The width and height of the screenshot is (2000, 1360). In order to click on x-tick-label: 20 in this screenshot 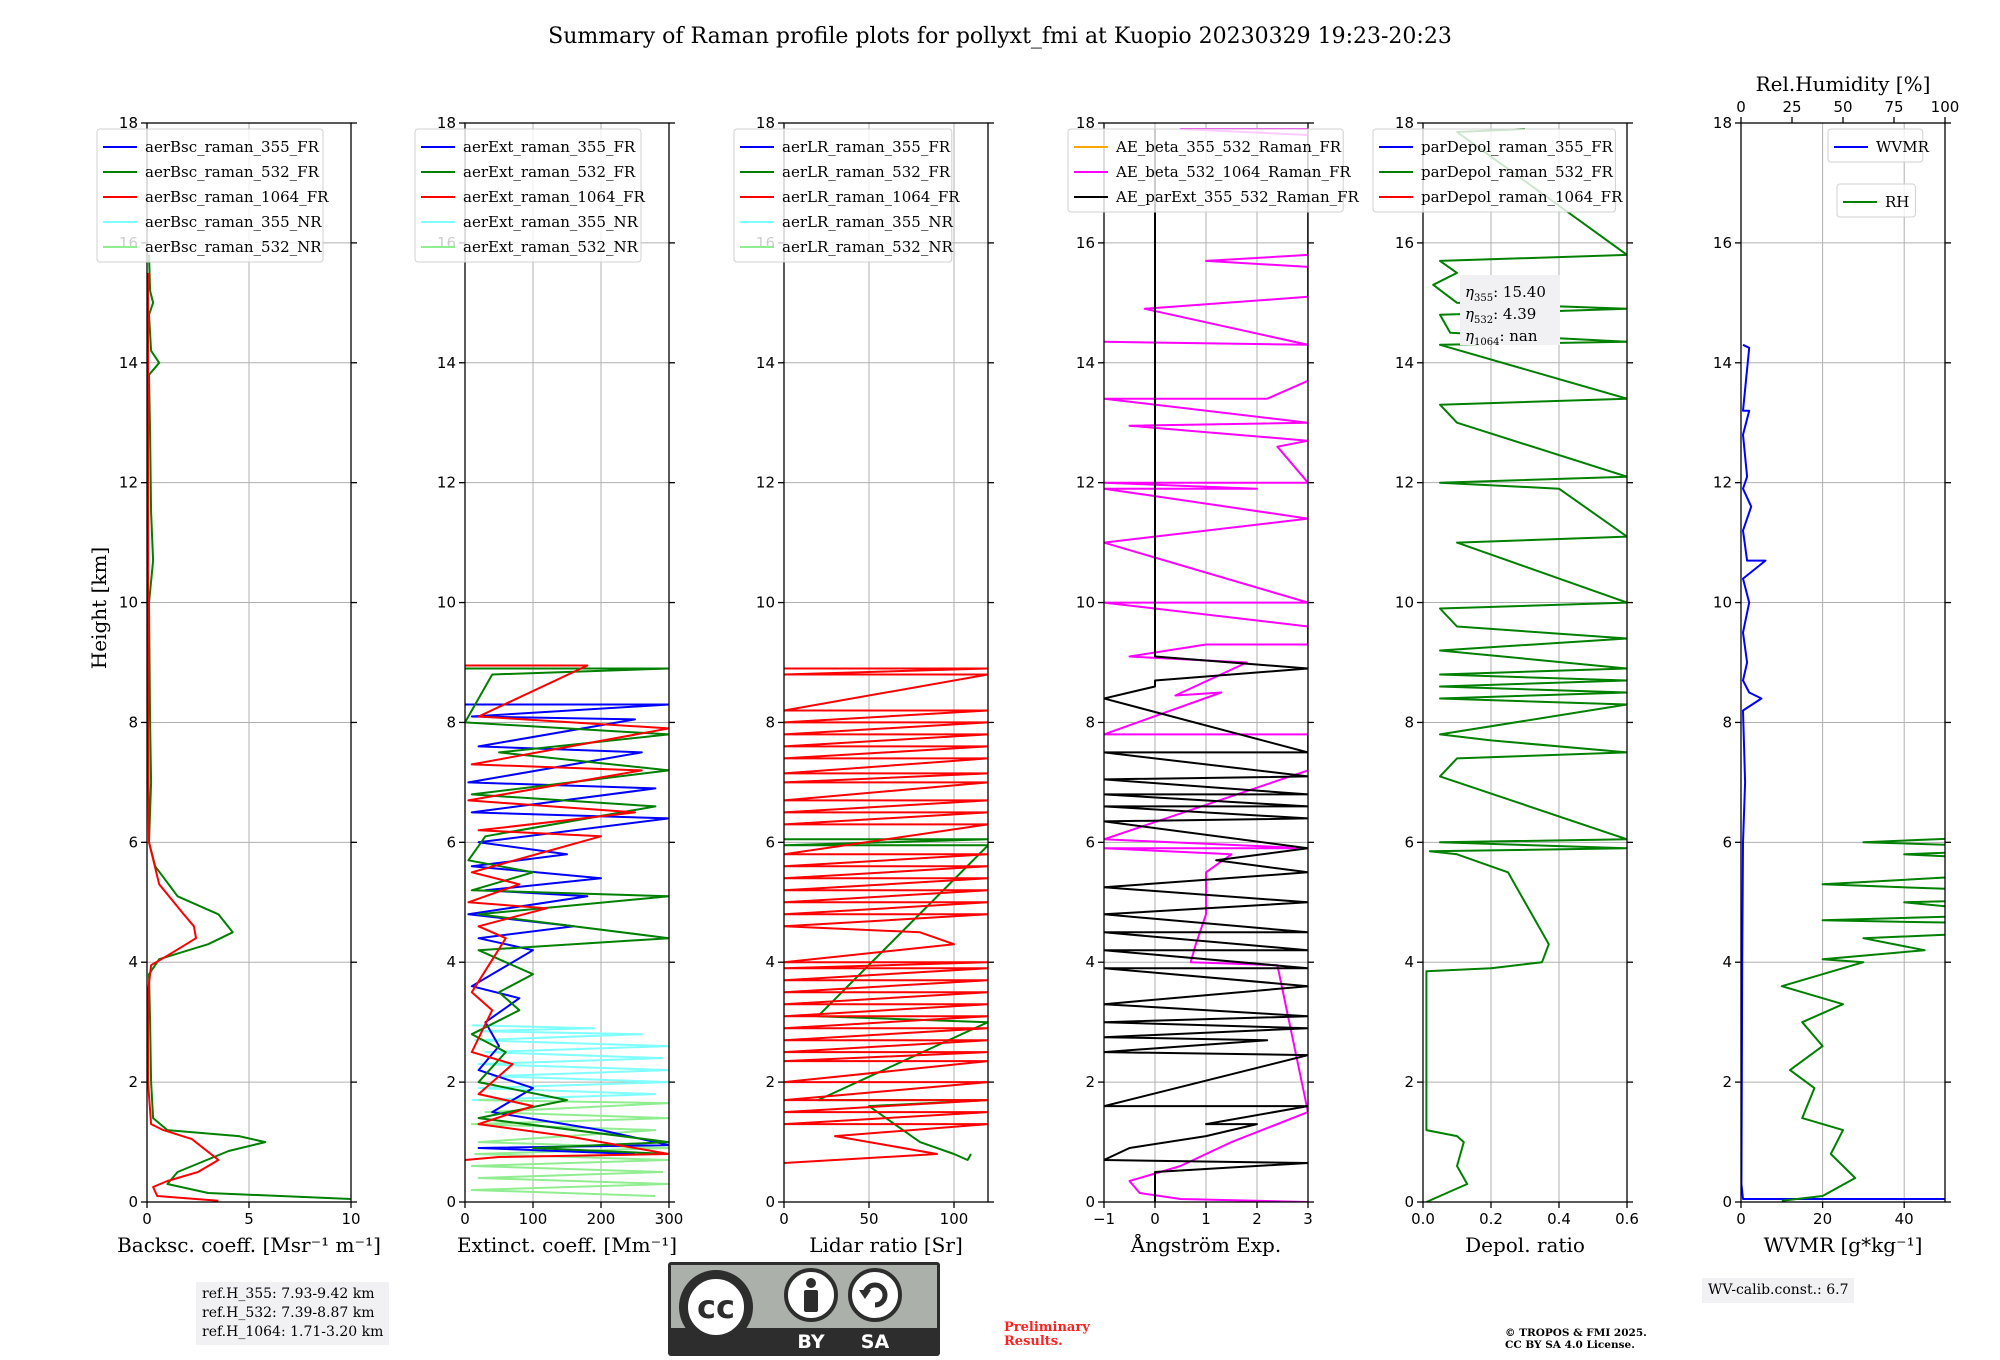, I will do `click(1822, 1219)`.